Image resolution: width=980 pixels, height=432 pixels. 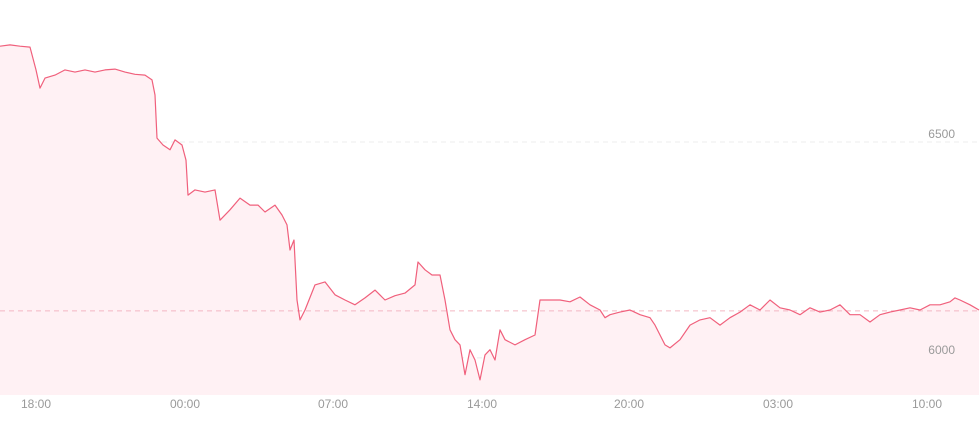 What do you see at coordinates (36, 404) in the screenshot?
I see `x-tick-label: 18:00` at bounding box center [36, 404].